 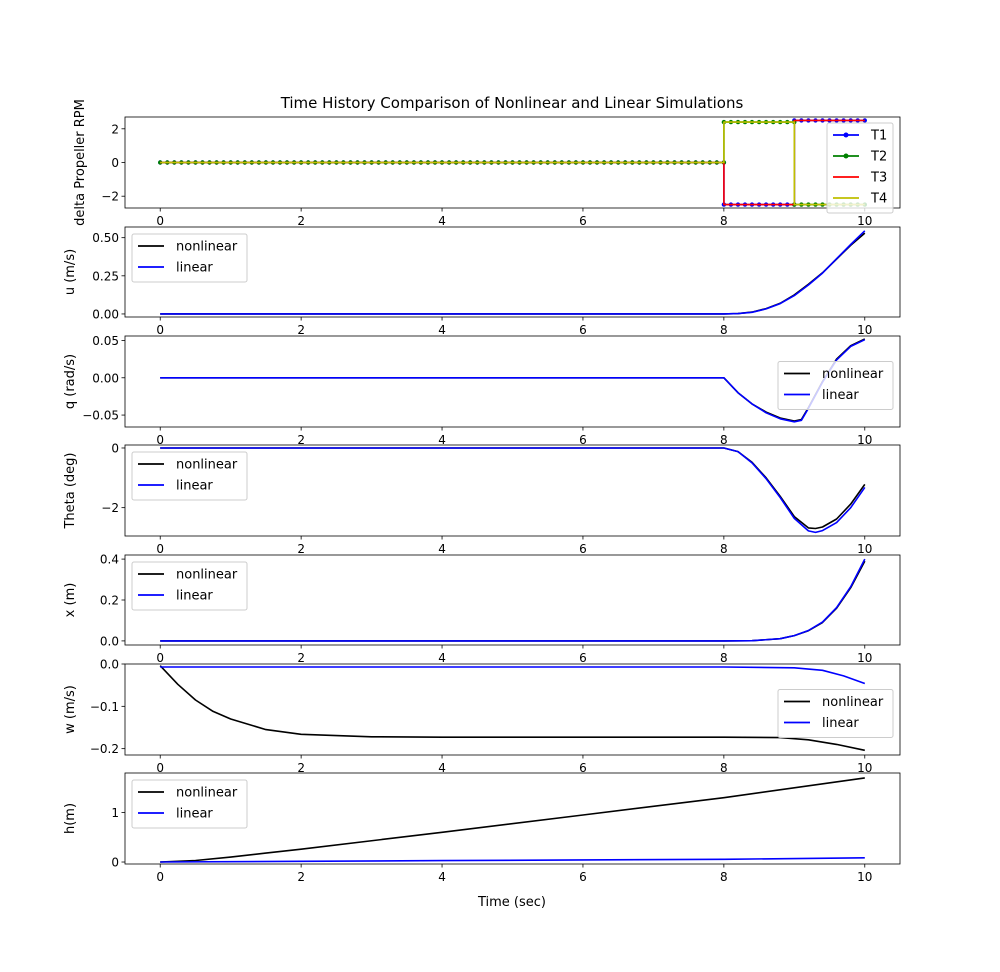 What do you see at coordinates (104, 749) in the screenshot?
I see `y-tick-label: −0.2` at bounding box center [104, 749].